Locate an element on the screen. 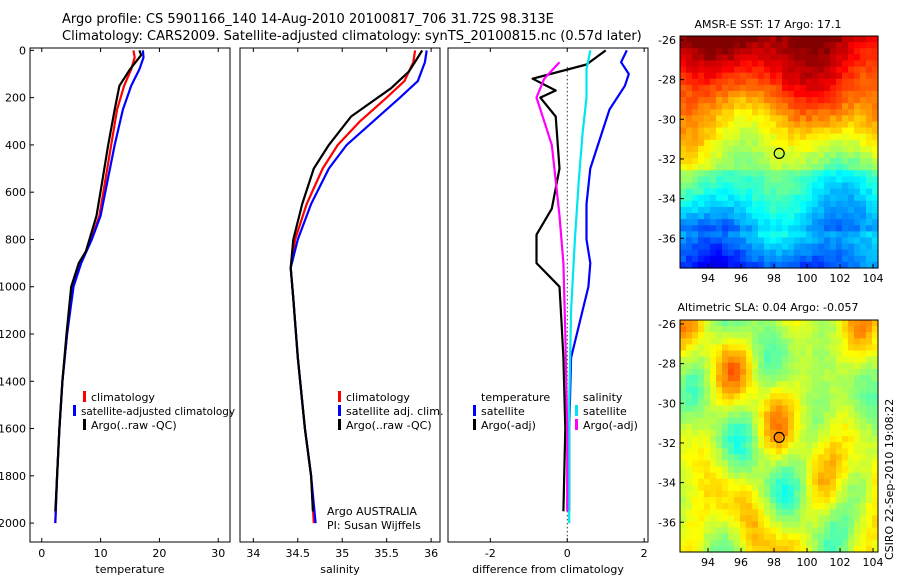  x-tick-label: 94 is located at coordinates (708, 562).